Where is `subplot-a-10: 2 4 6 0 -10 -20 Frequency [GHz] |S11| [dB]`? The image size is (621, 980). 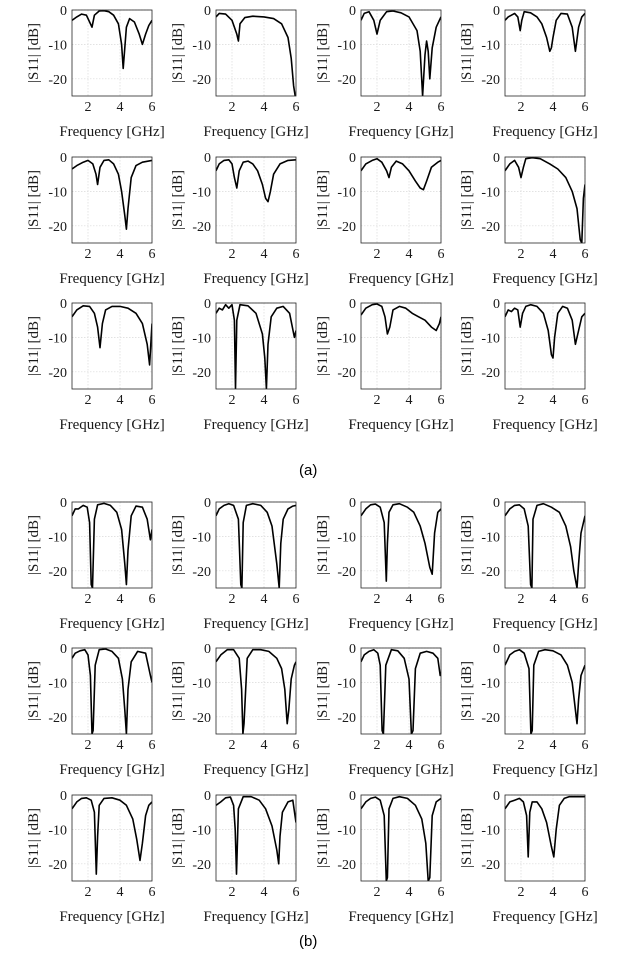 subplot-a-10: 2 4 6 0 -10 -20 Frequency [GHz] |S11| [dB] is located at coordinates (239, 365).